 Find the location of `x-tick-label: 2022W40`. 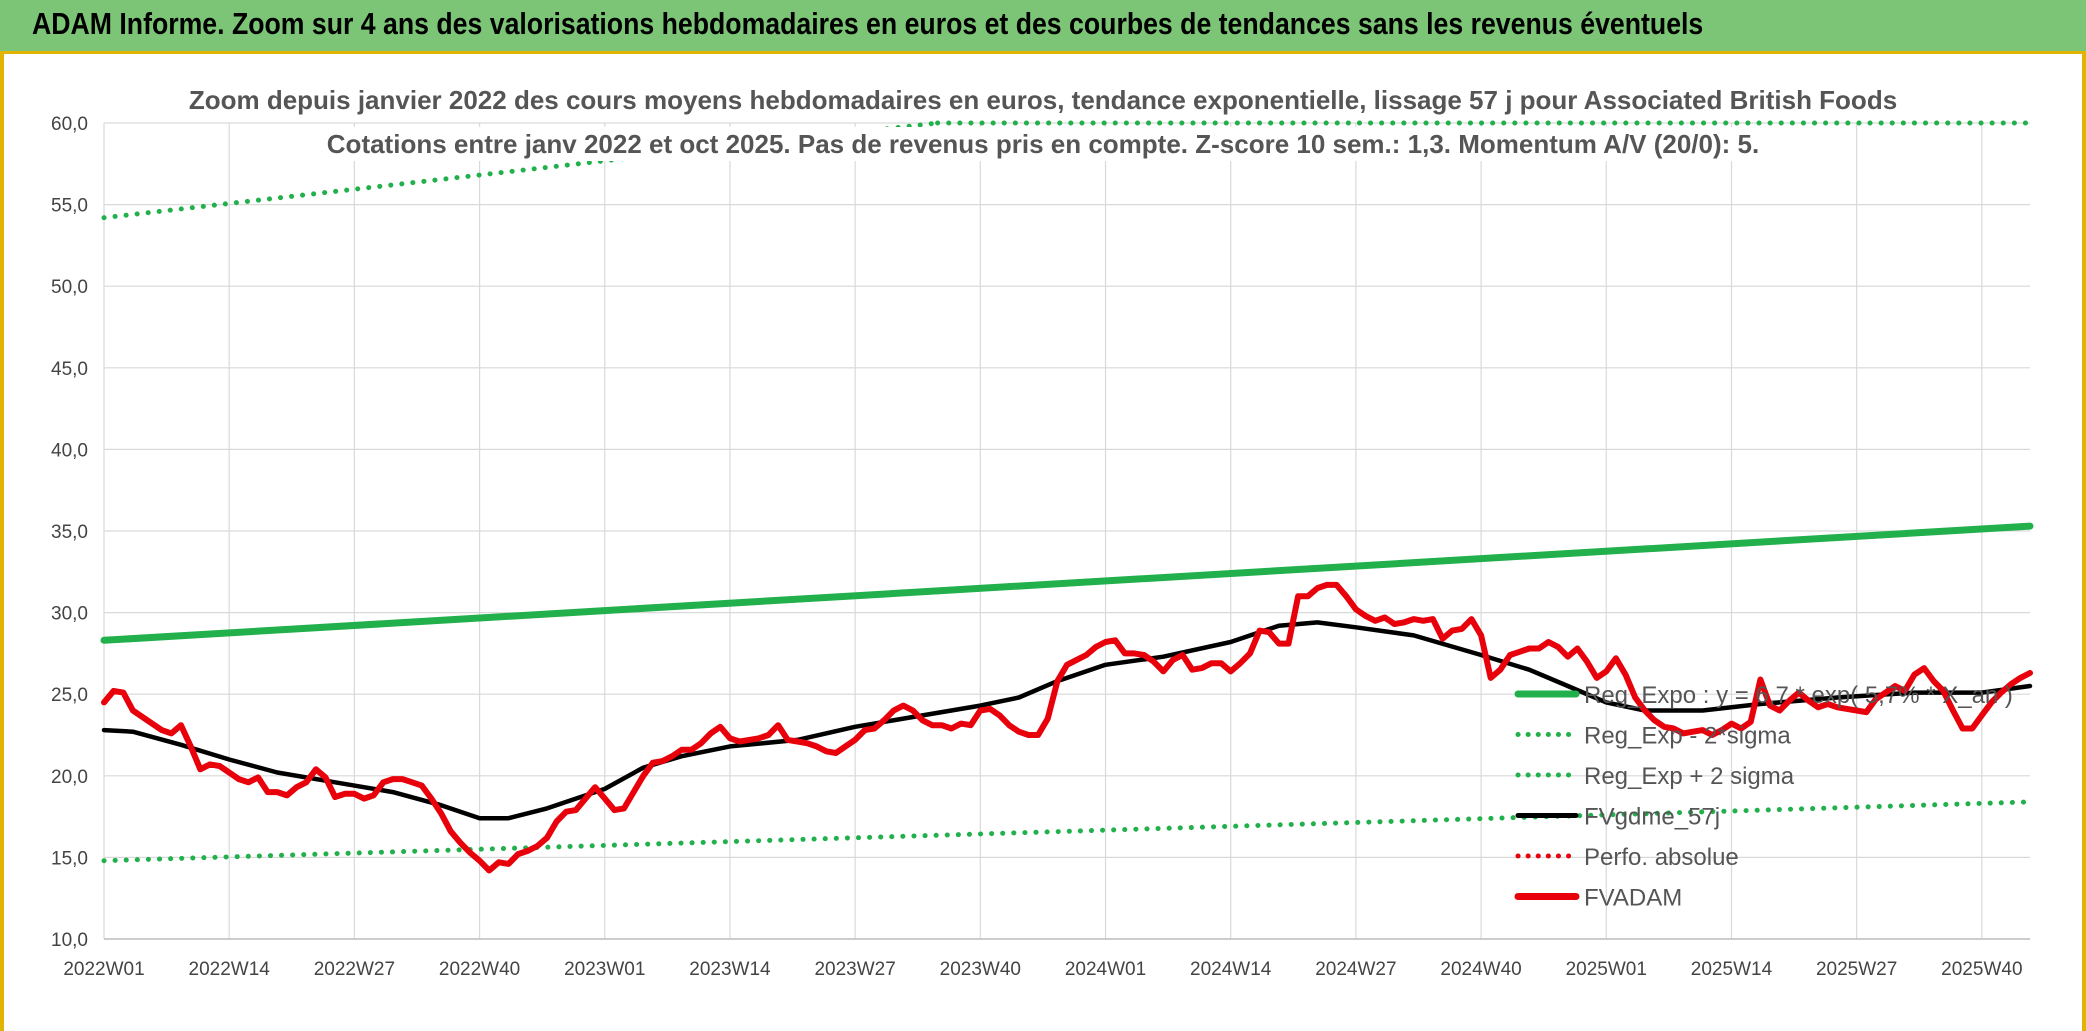

x-tick-label: 2022W40 is located at coordinates (479, 969).